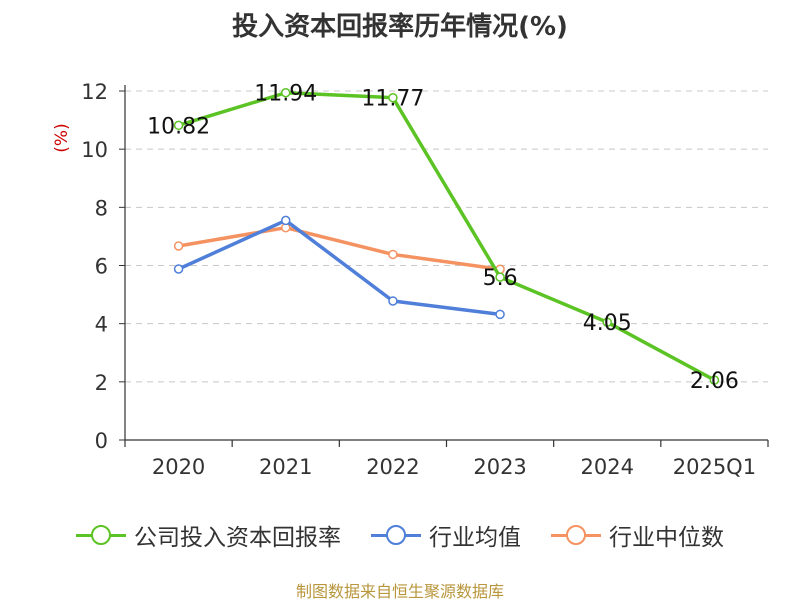 The height and width of the screenshot is (602, 800). I want to click on data-label: 11.77, so click(392, 99).